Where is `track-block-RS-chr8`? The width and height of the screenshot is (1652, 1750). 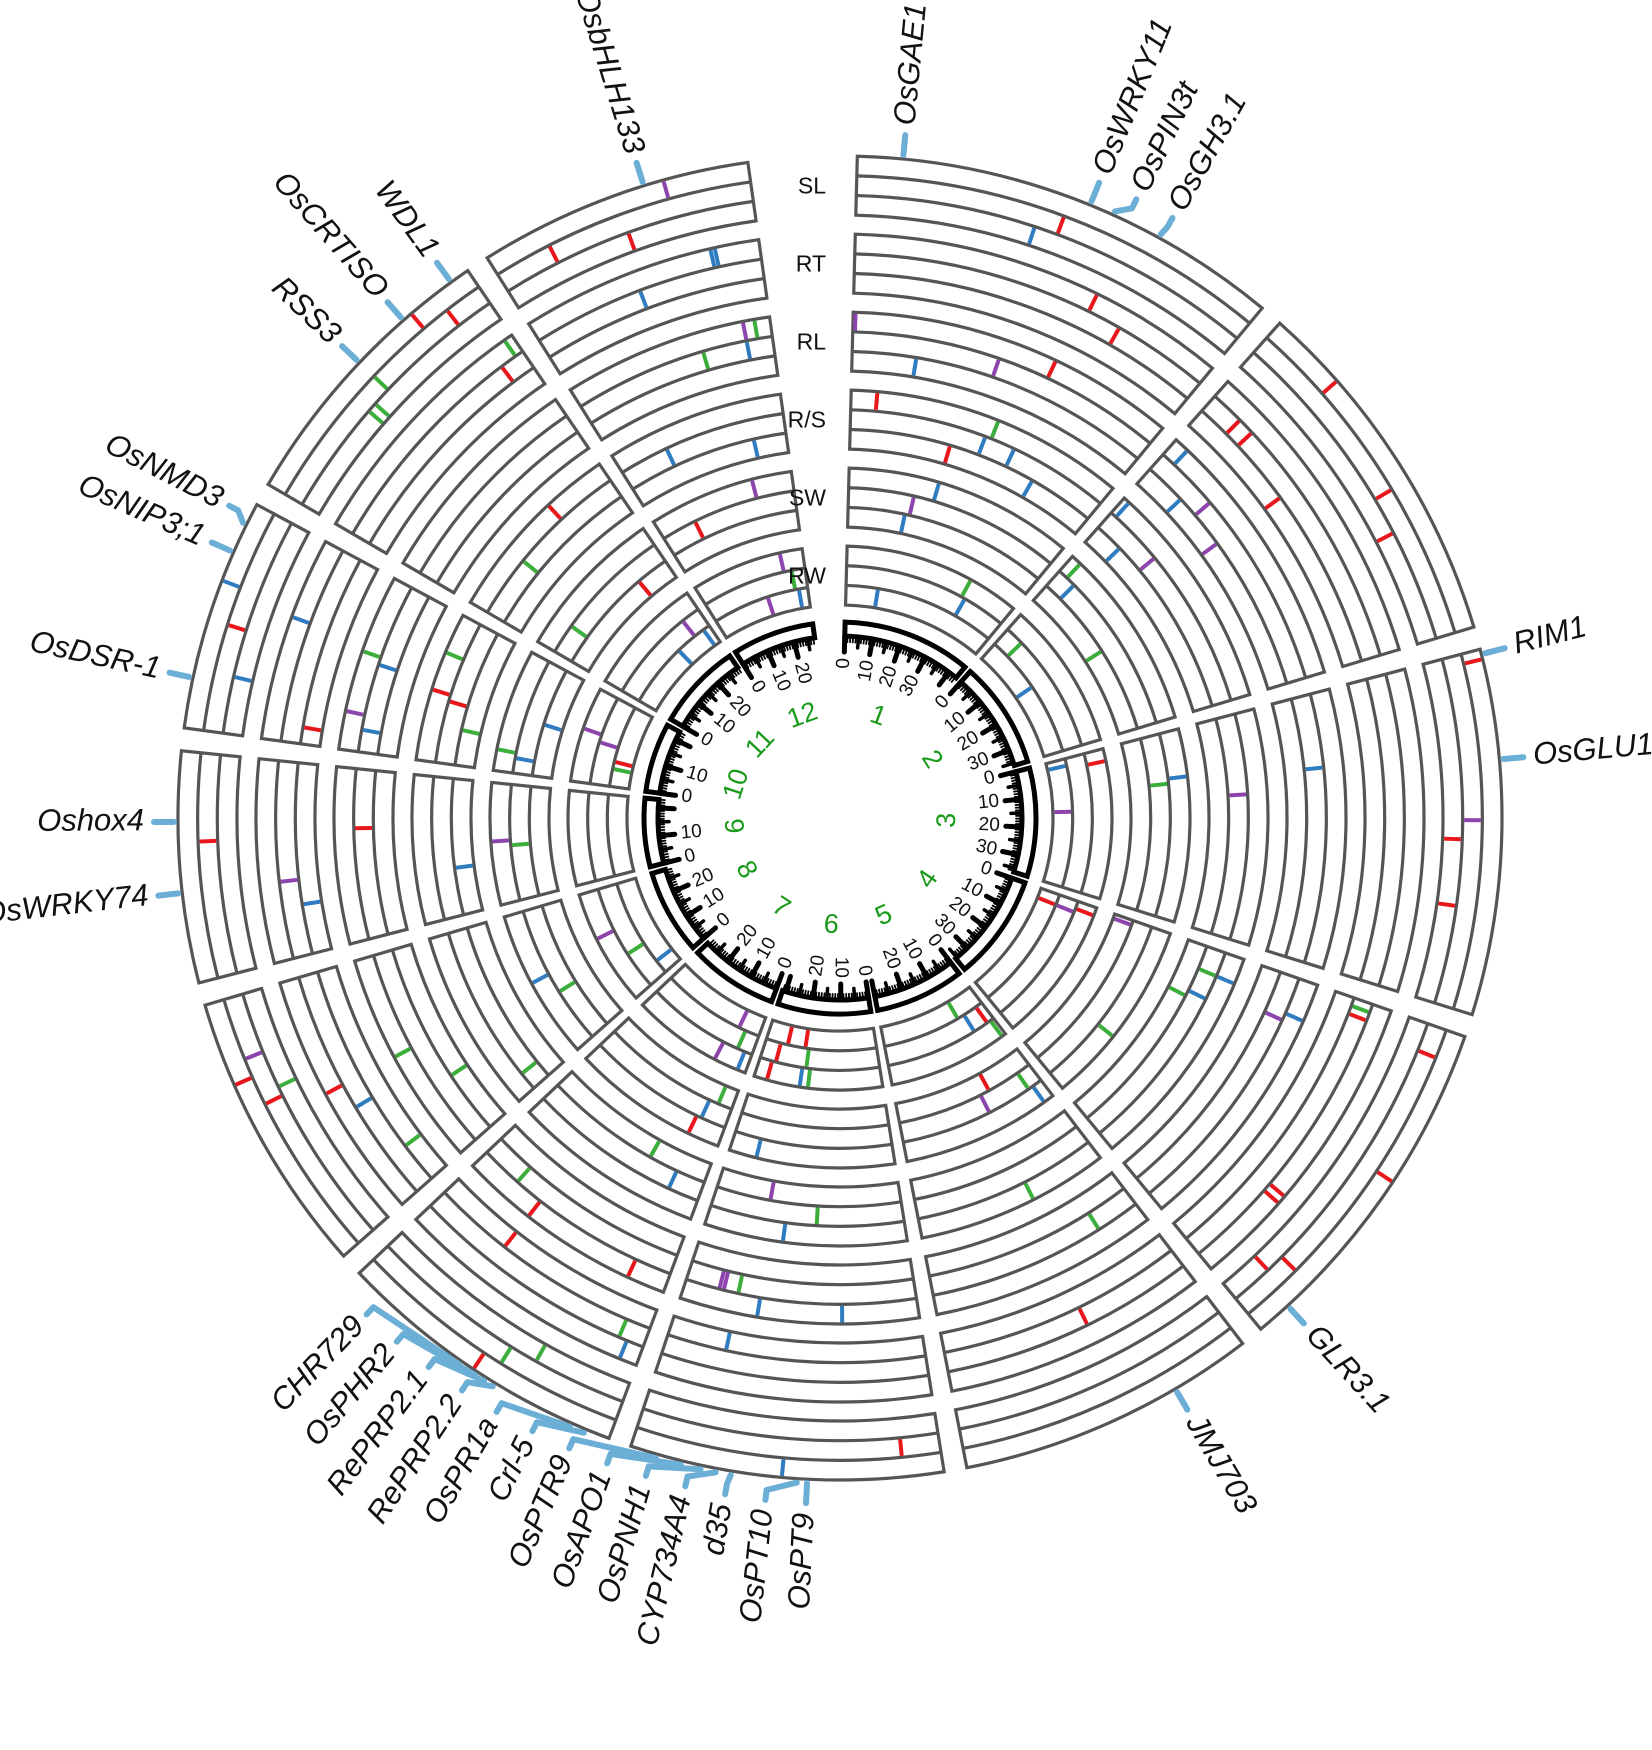 track-block-RS-chr8 is located at coordinates (496, 1012).